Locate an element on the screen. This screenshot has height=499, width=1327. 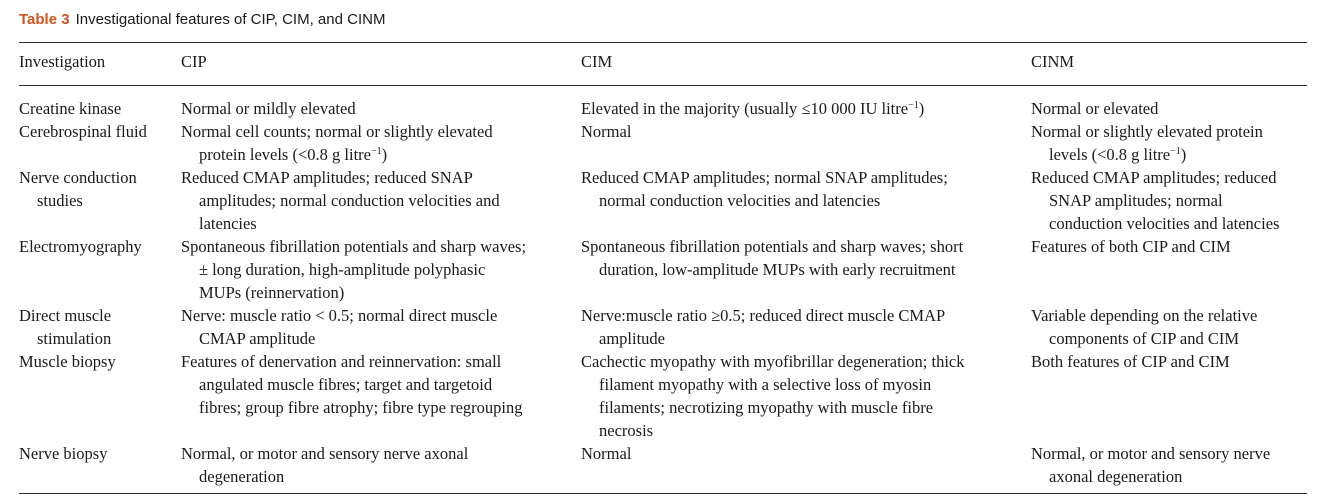
investigation-cell: Muscle biopsy is located at coordinates (99, 361).